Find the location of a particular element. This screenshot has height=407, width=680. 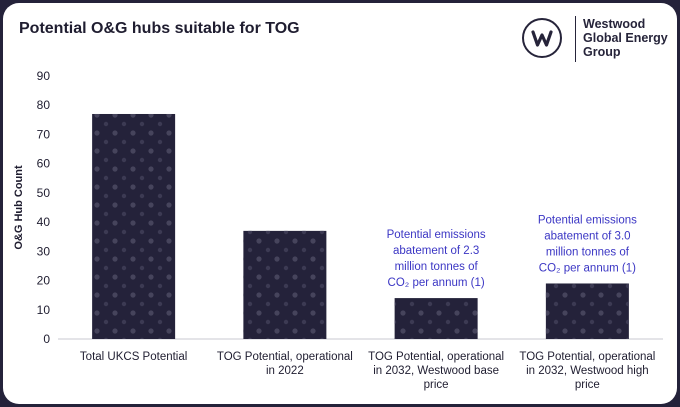

logo-divider is located at coordinates (575, 39).